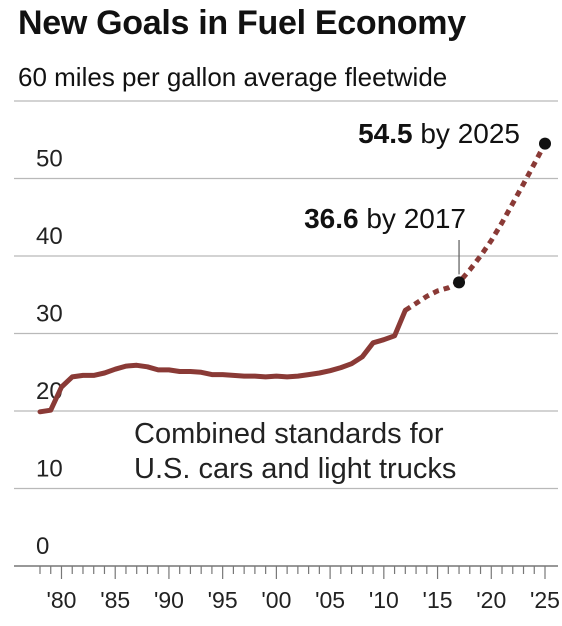  I want to click on annotation-value: 54.5, so click(385, 133).